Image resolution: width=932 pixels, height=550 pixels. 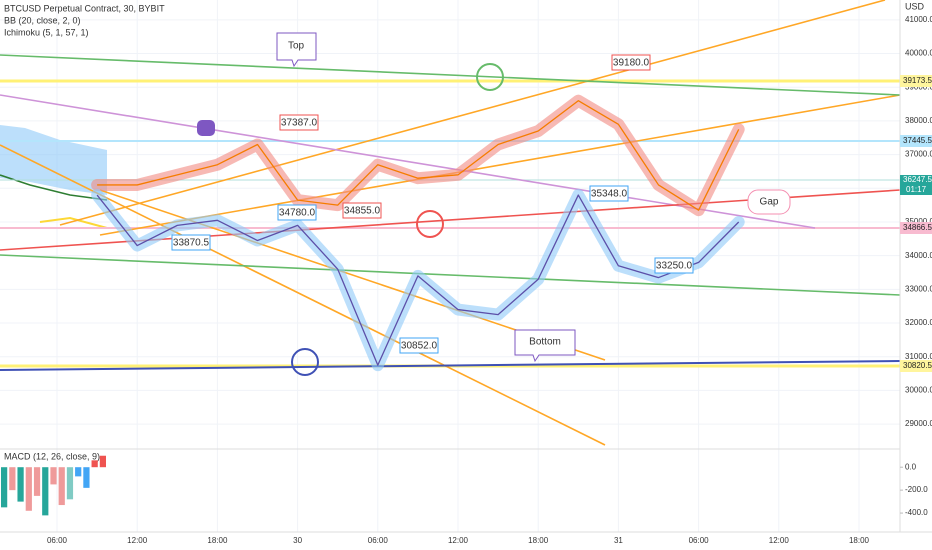 I want to click on bb-line, so click(x=73, y=222).